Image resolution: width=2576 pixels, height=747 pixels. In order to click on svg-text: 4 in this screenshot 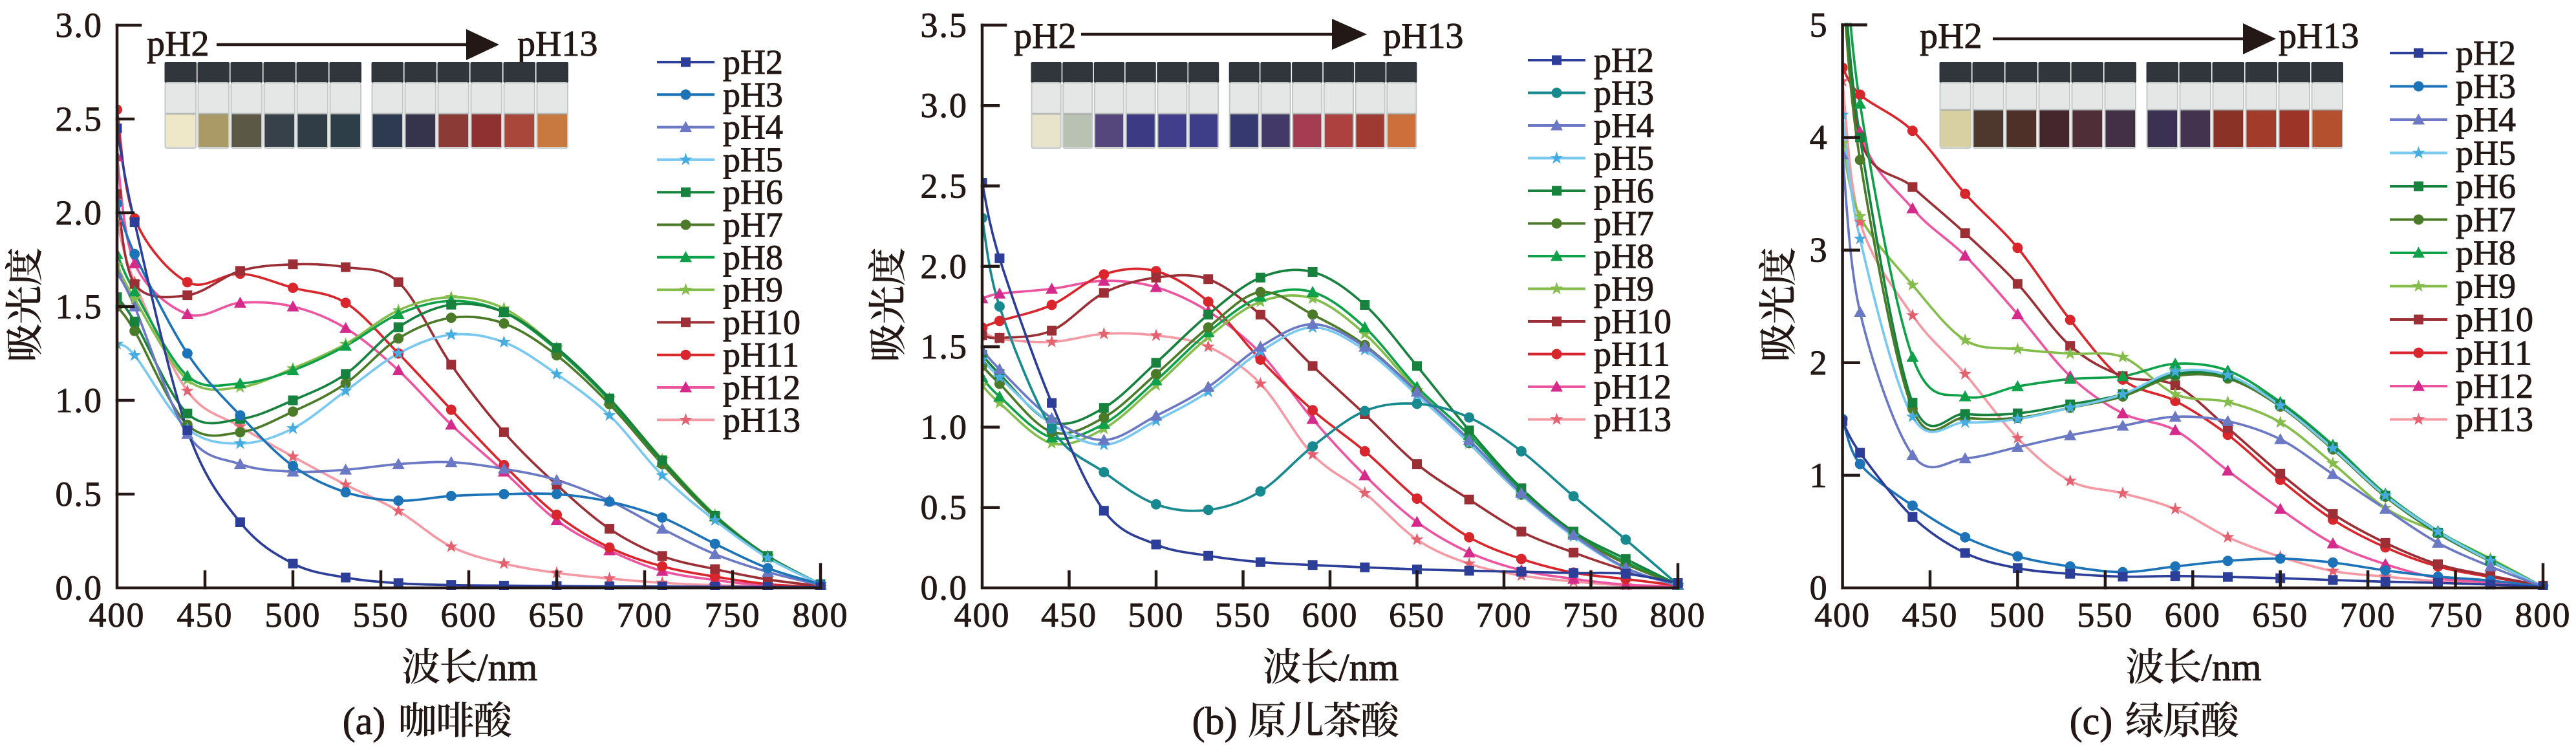, I will do `click(1819, 137)`.